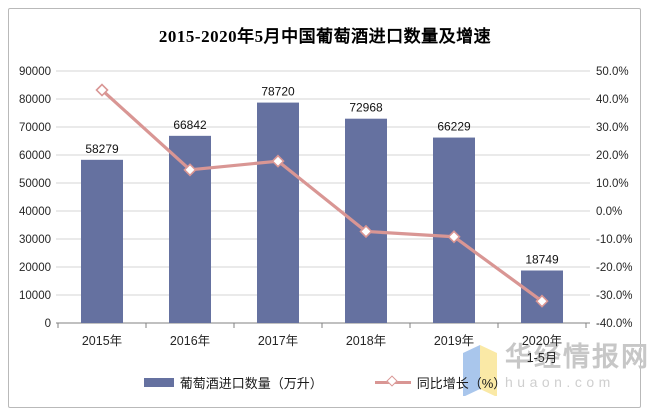 Image resolution: width=650 pixels, height=416 pixels. I want to click on bar-value-label: 66229, so click(454, 127).